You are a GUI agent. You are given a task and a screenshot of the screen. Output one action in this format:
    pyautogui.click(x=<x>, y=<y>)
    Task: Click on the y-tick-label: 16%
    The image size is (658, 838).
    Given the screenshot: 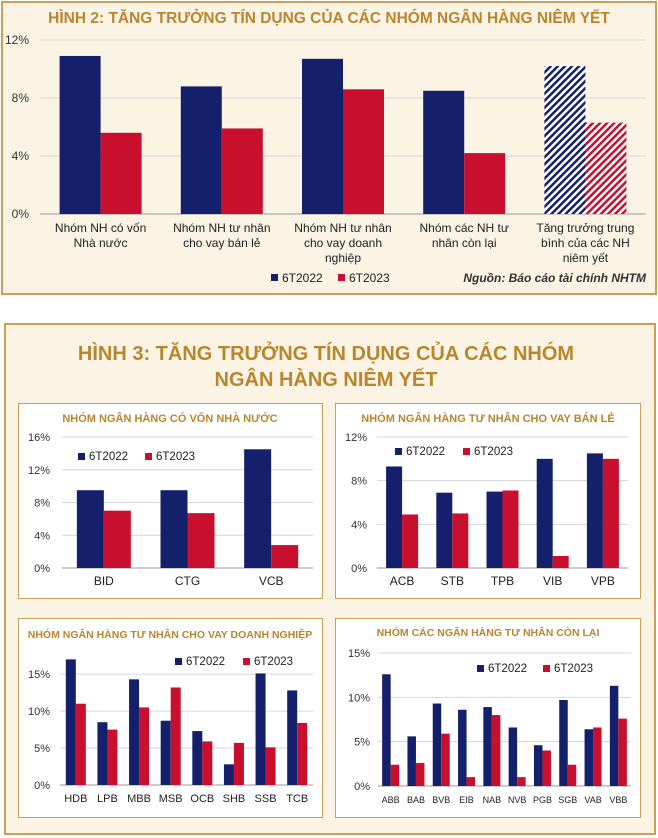 What is the action you would take?
    pyautogui.click(x=39, y=438)
    